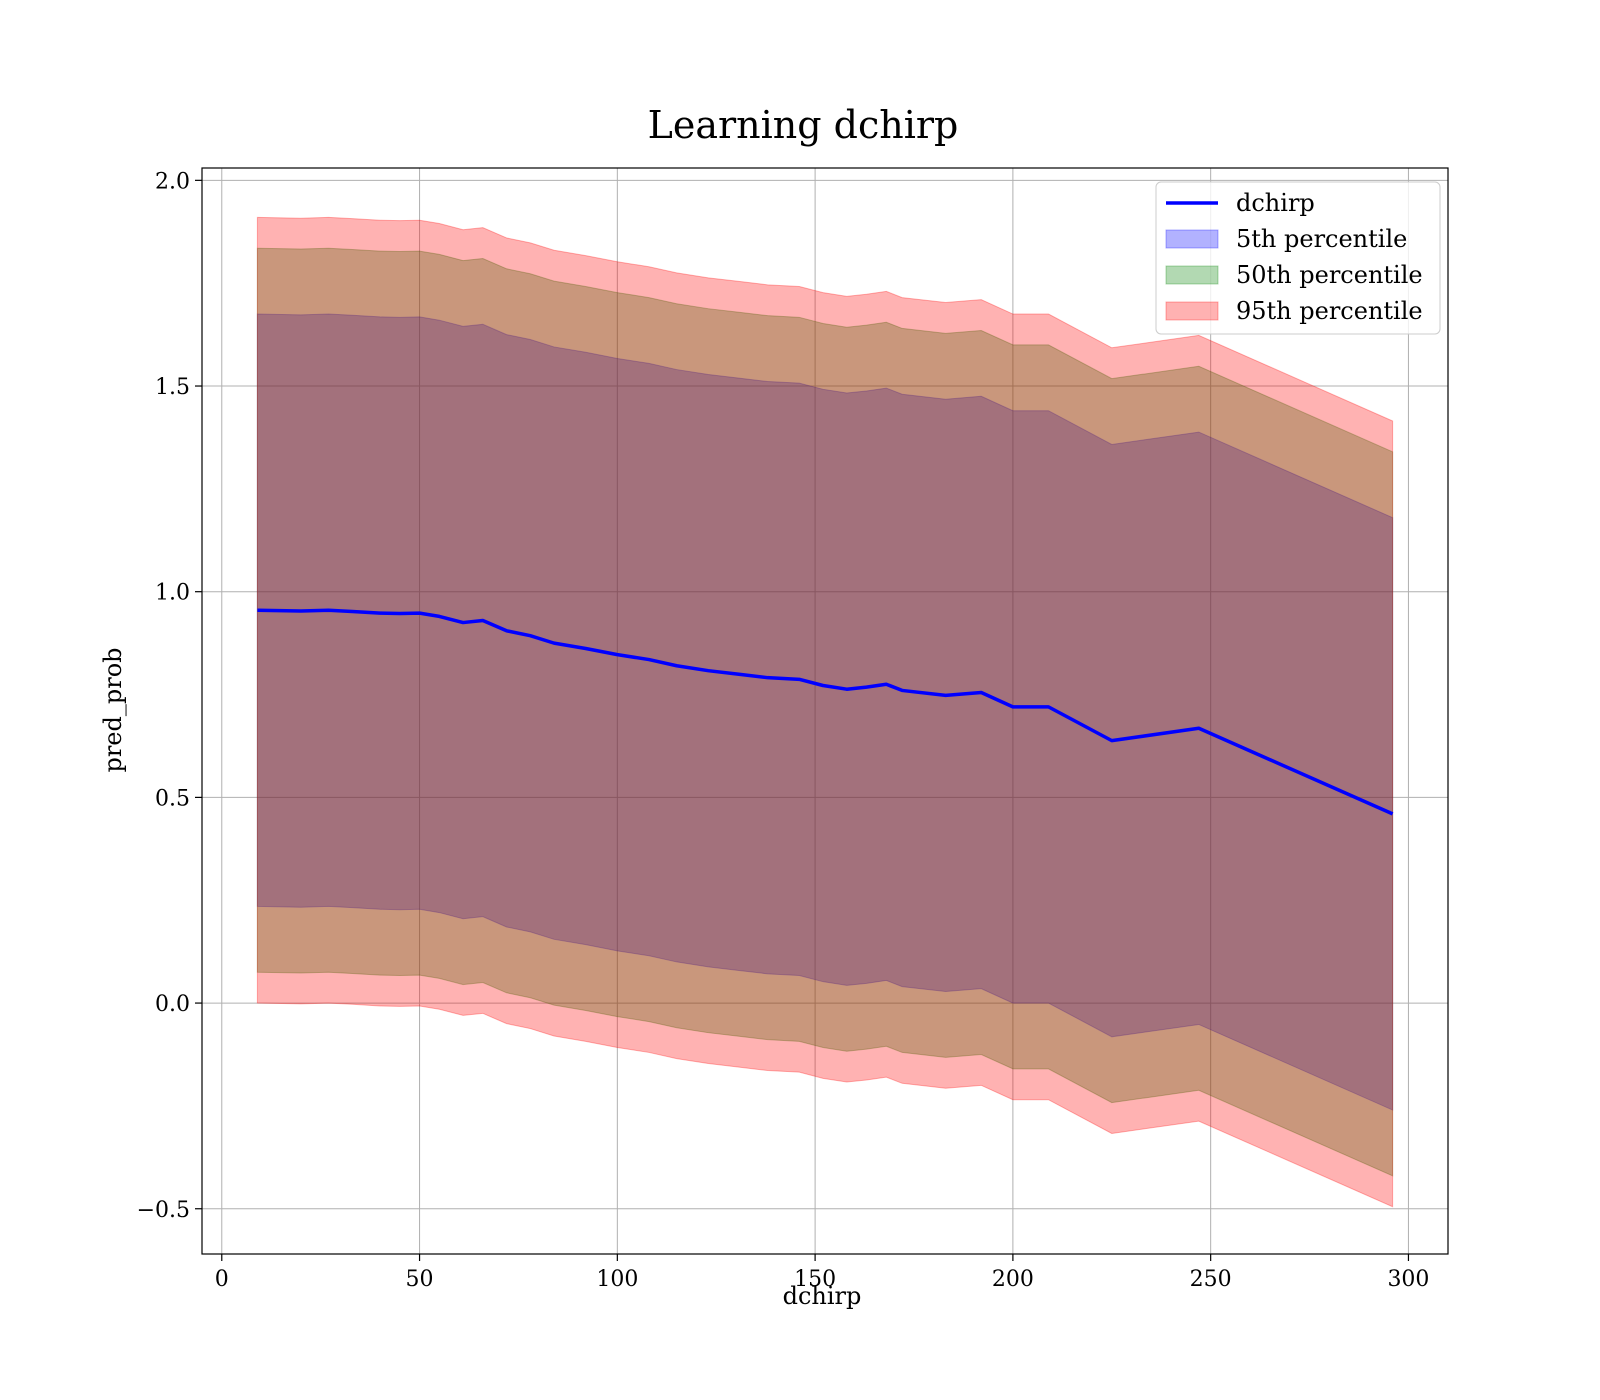 This screenshot has height=1400, width=1600. What do you see at coordinates (815, 1279) in the screenshot?
I see `x-tick-label: 150` at bounding box center [815, 1279].